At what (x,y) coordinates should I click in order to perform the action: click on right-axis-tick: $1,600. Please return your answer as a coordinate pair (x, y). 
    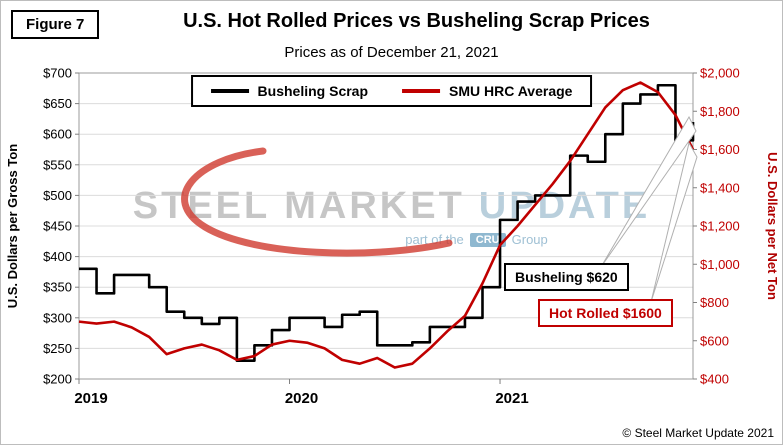
    Looking at the image, I should click on (720, 149).